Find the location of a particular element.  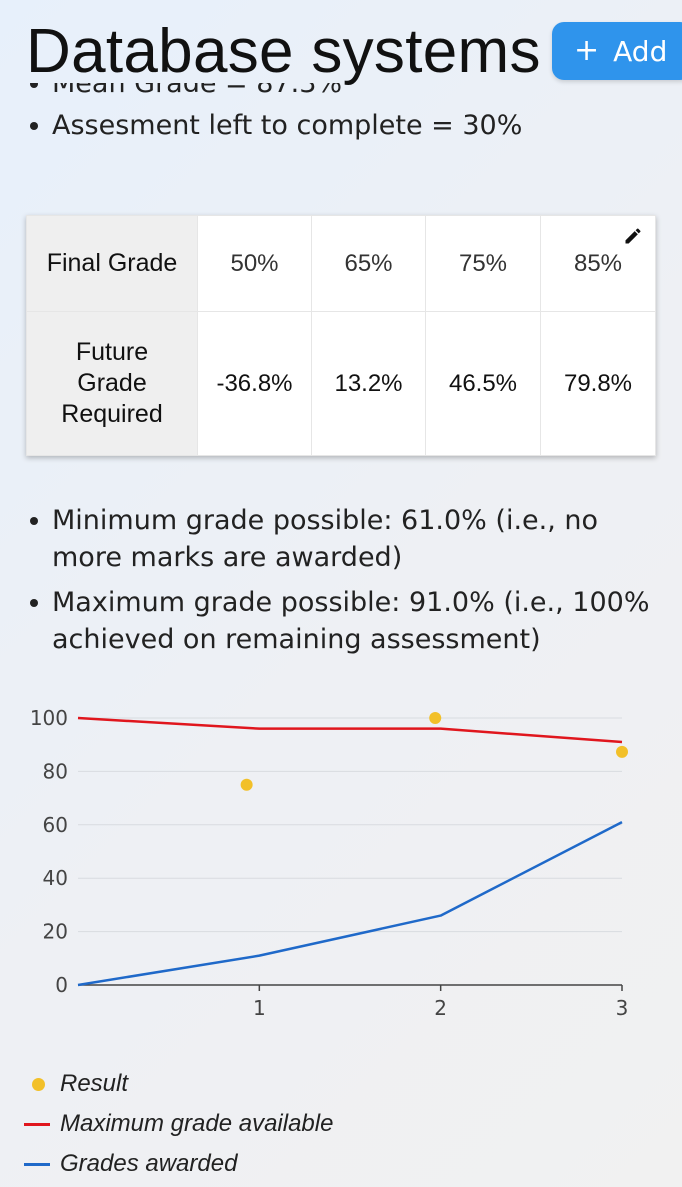

legend-item-max: Maximum grade available is located at coordinates (177, 1124).